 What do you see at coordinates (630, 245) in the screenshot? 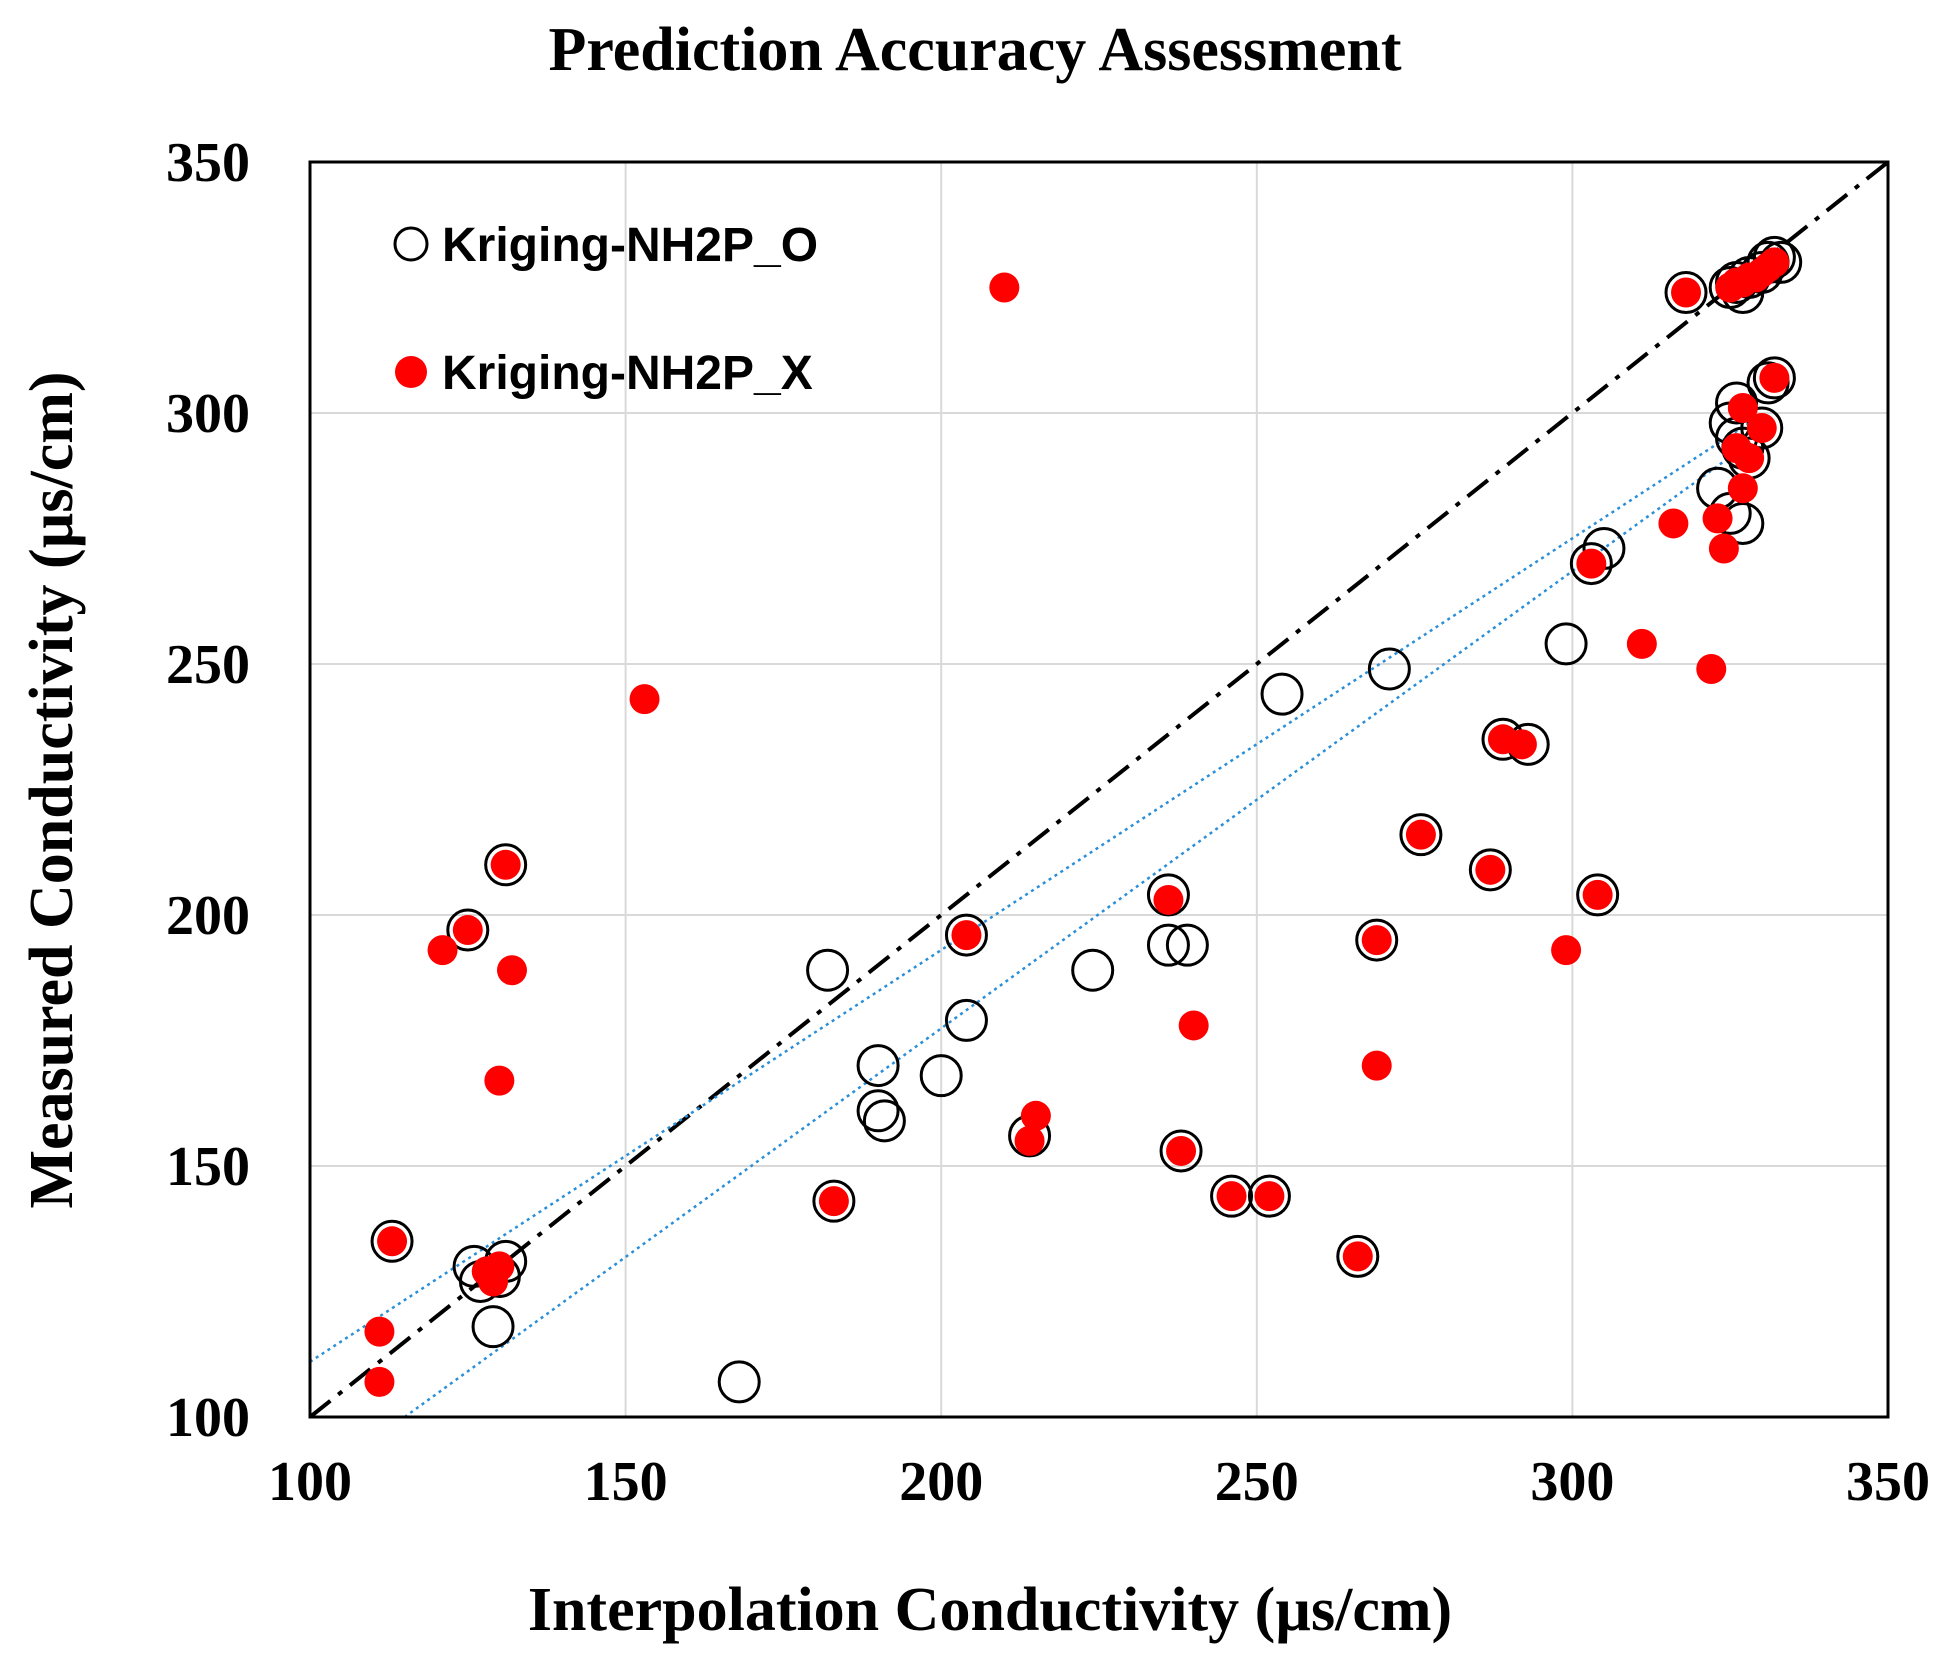
I see `legend-label-o: Kriging-NH2P_O` at bounding box center [630, 245].